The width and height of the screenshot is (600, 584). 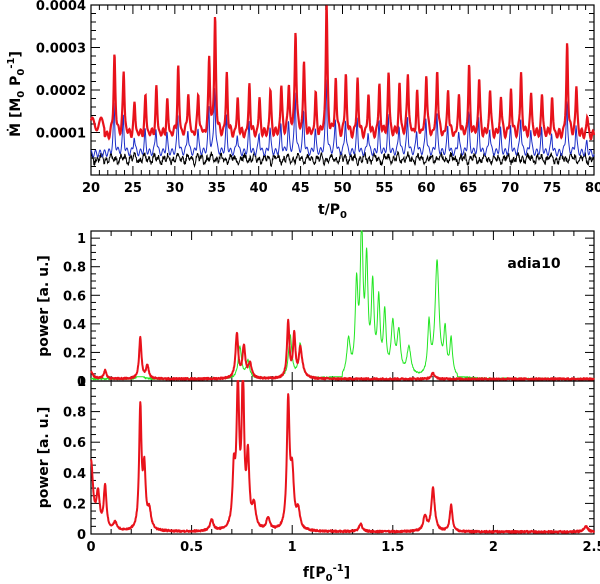 What do you see at coordinates (259, 188) in the screenshot?
I see `x-tick-label: 40` at bounding box center [259, 188].